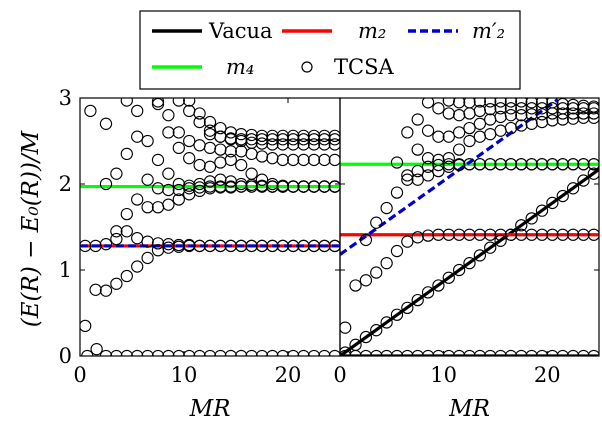 The image size is (602, 424). What do you see at coordinates (65, 356) in the screenshot?
I see `left-y-tick-label: 0` at bounding box center [65, 356].